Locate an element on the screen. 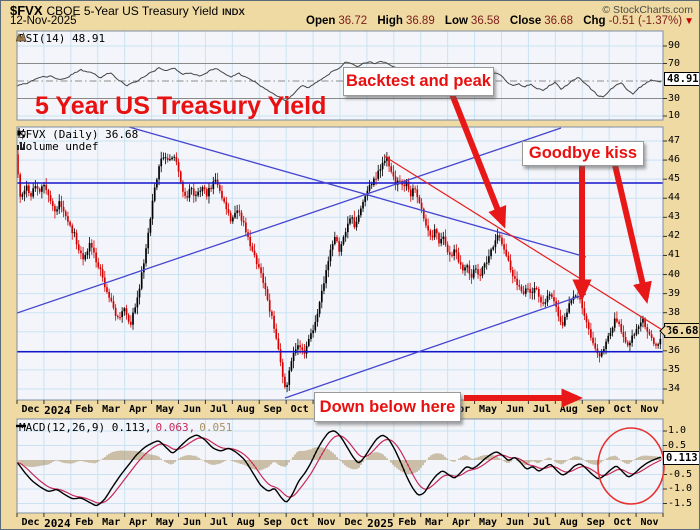 This screenshot has height=530, width=700. low-label: Low is located at coordinates (456, 21).